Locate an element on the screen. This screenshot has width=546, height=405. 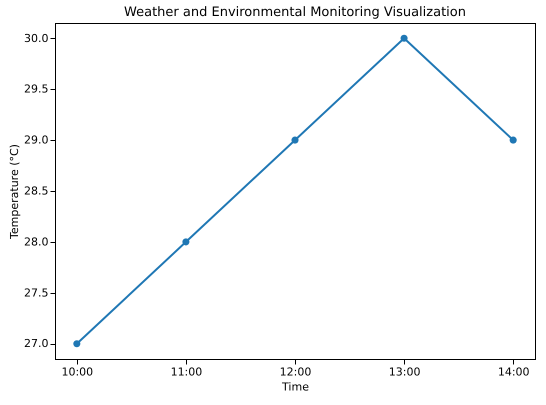
x-tick-label: 12:00 is located at coordinates (296, 372).